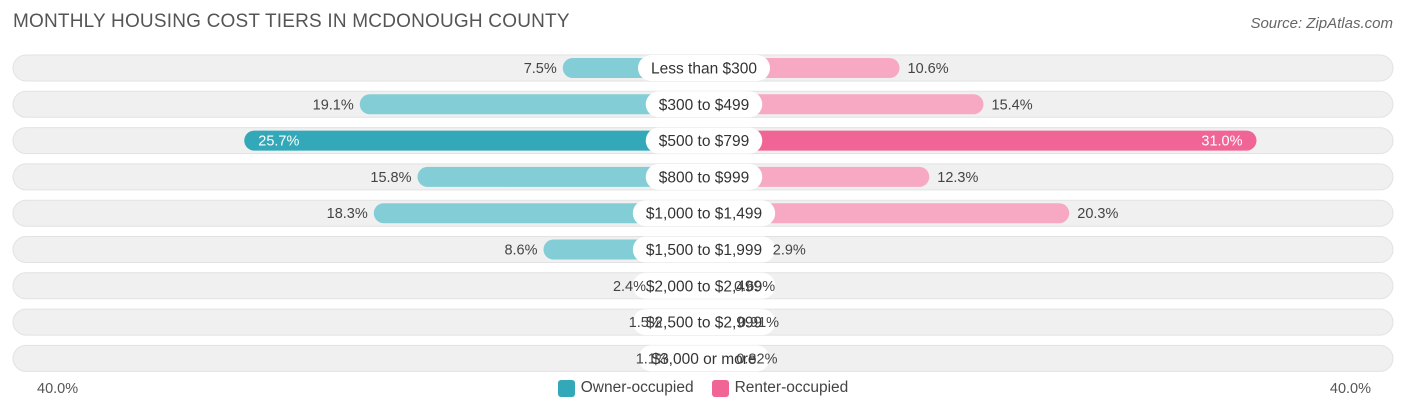 This screenshot has height=414, width=1406. I want to click on legend: Owner-occupied Renter-occupied, so click(703, 388).